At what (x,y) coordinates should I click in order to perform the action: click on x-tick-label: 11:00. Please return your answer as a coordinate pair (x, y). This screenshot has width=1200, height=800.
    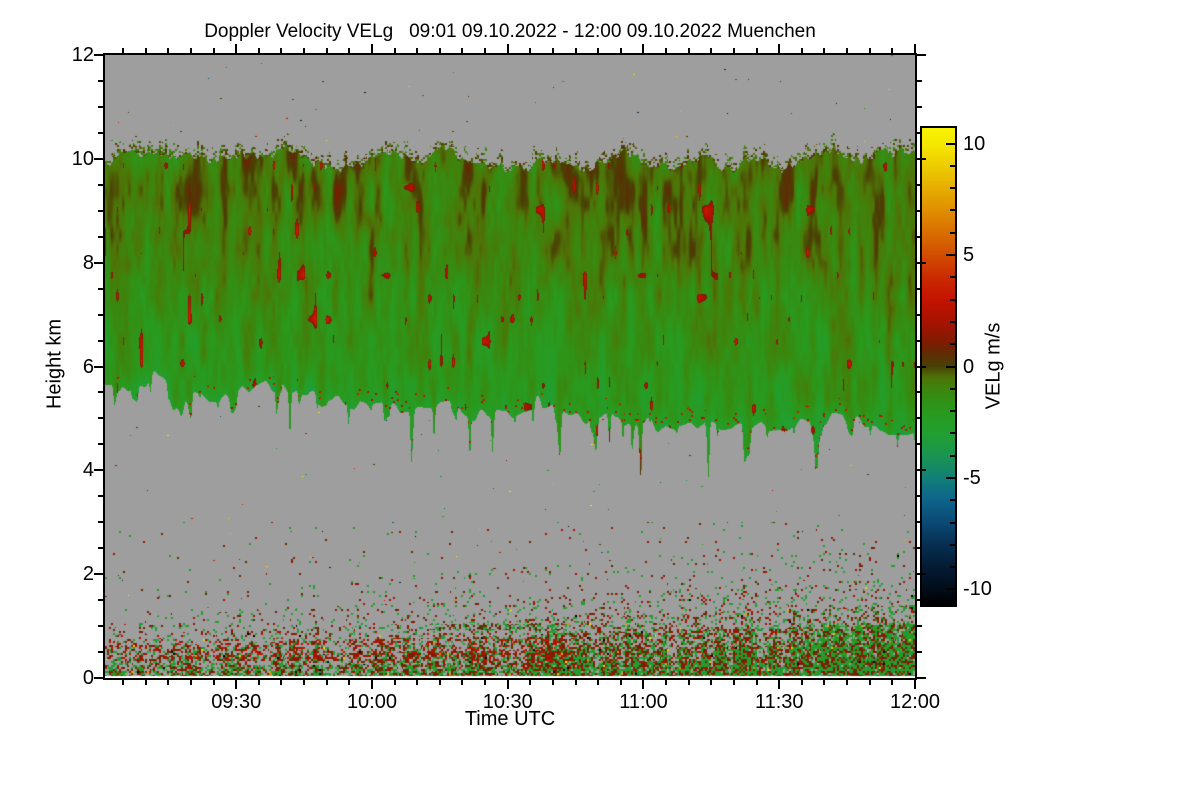
    Looking at the image, I should click on (643, 702).